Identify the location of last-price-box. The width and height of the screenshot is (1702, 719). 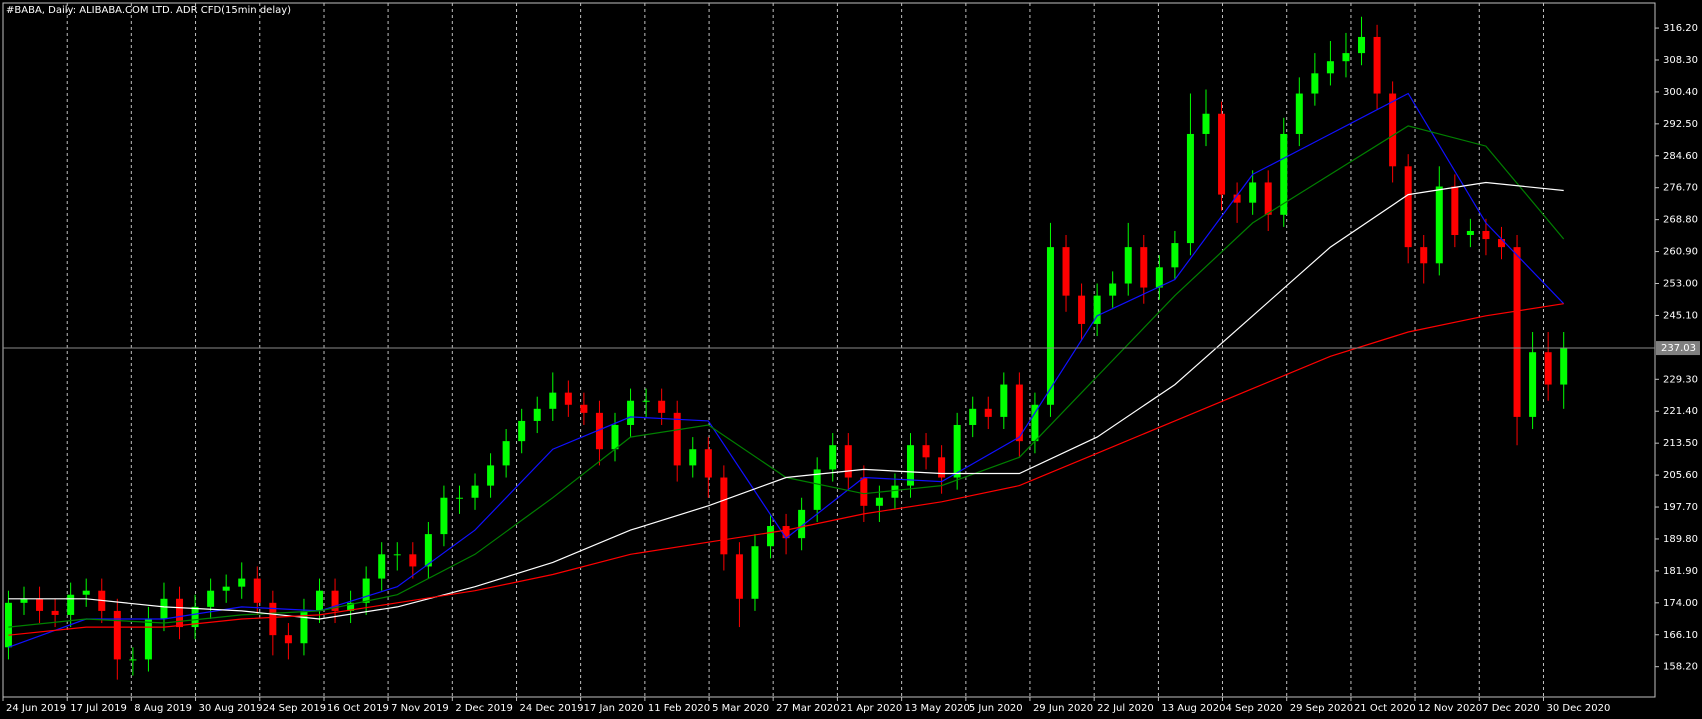
(1678, 348).